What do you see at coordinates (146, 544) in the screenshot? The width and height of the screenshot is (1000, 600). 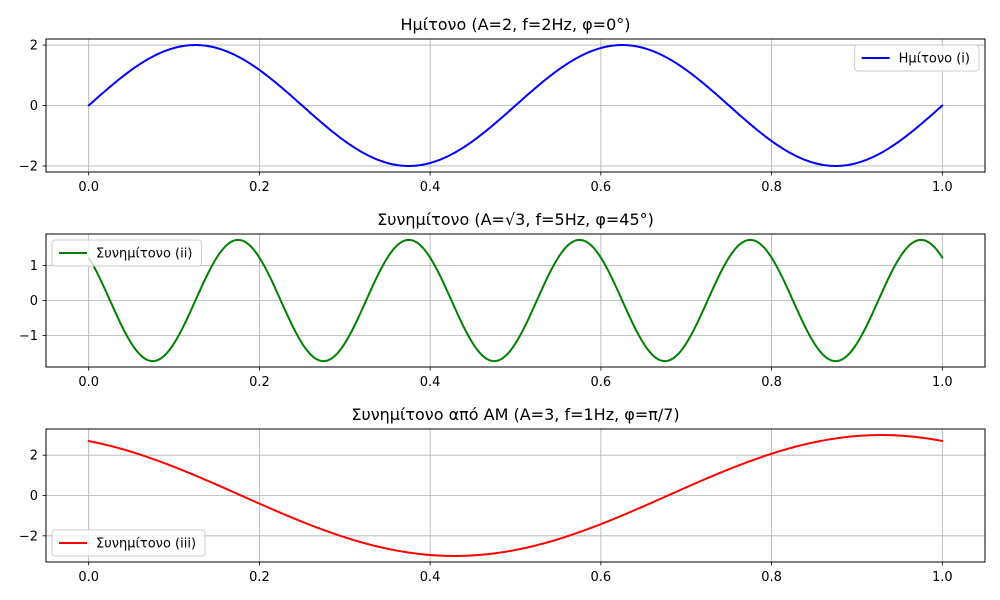 I see `legend-label: Συνημίτονο (iii)` at bounding box center [146, 544].